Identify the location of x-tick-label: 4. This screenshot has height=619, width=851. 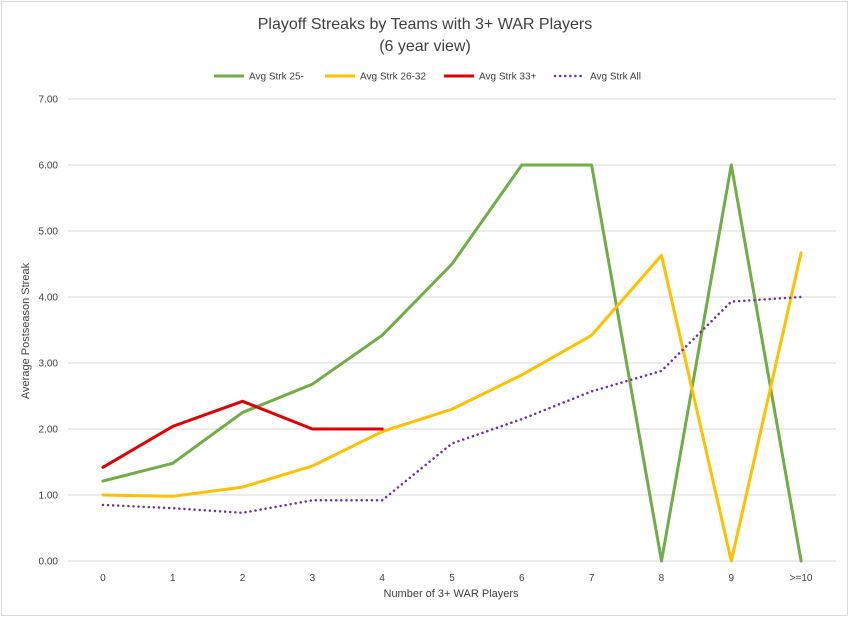
(382, 578).